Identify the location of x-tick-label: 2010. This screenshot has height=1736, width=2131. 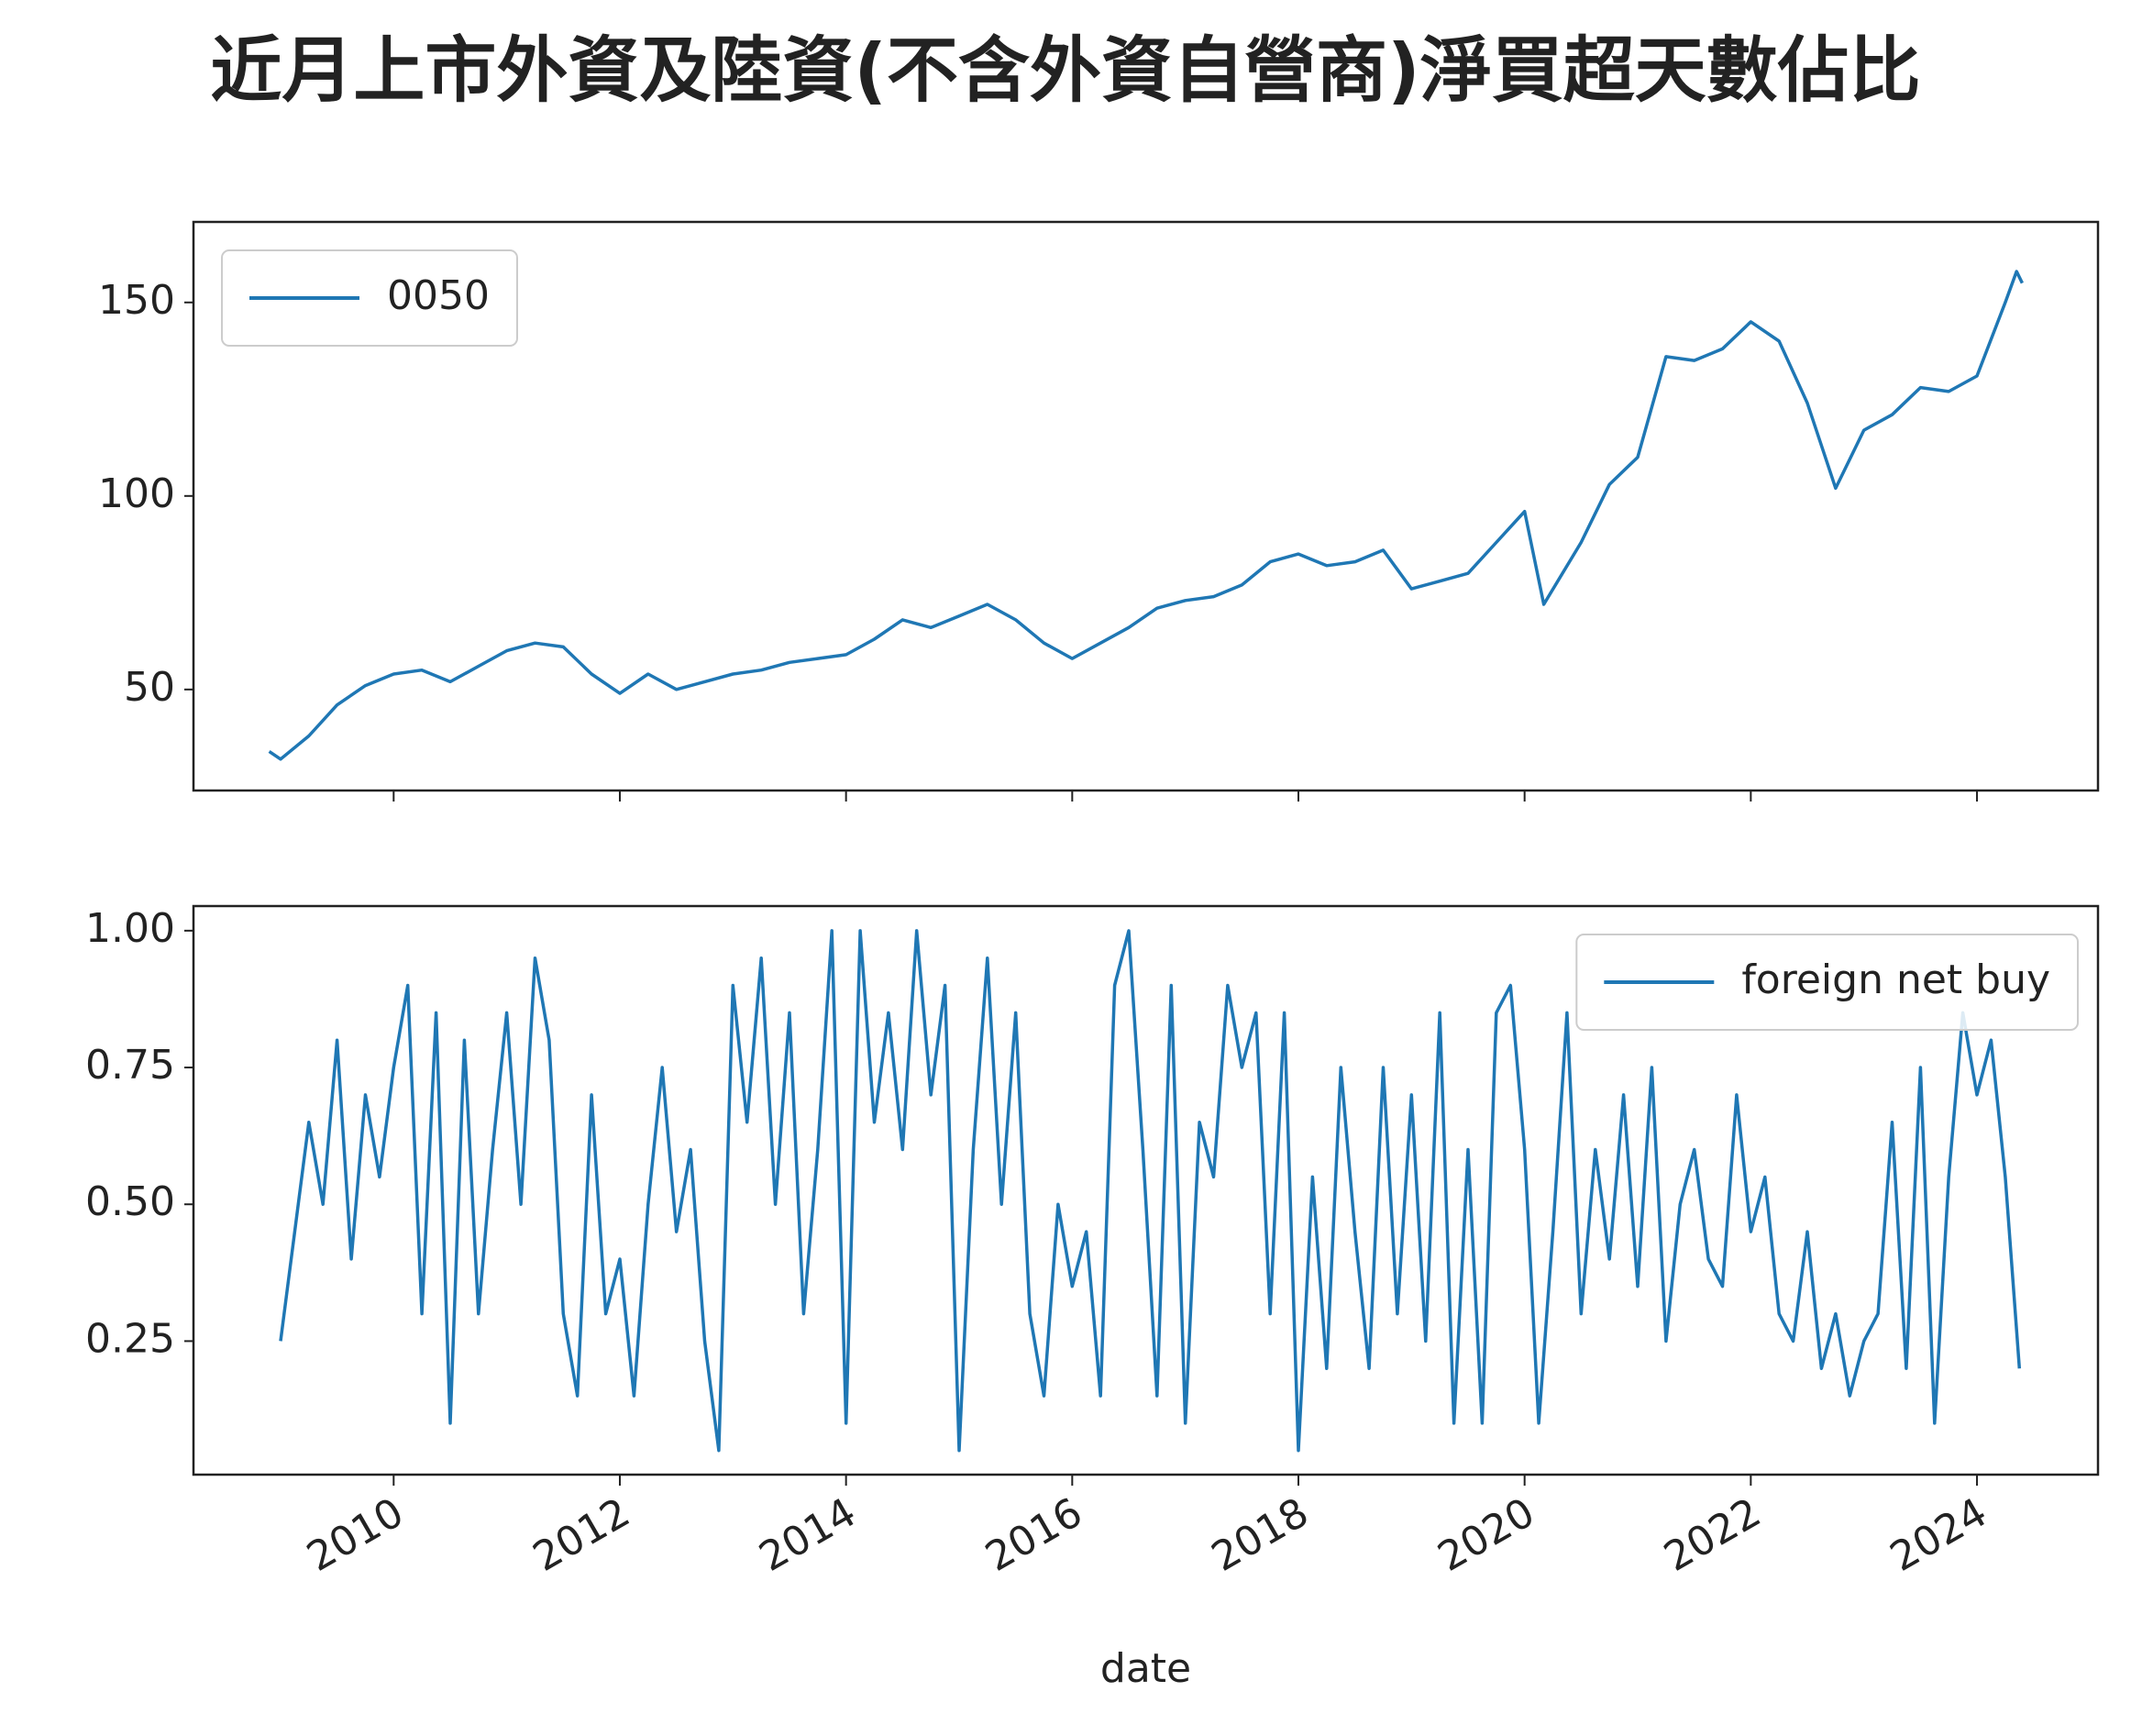
(355, 1535).